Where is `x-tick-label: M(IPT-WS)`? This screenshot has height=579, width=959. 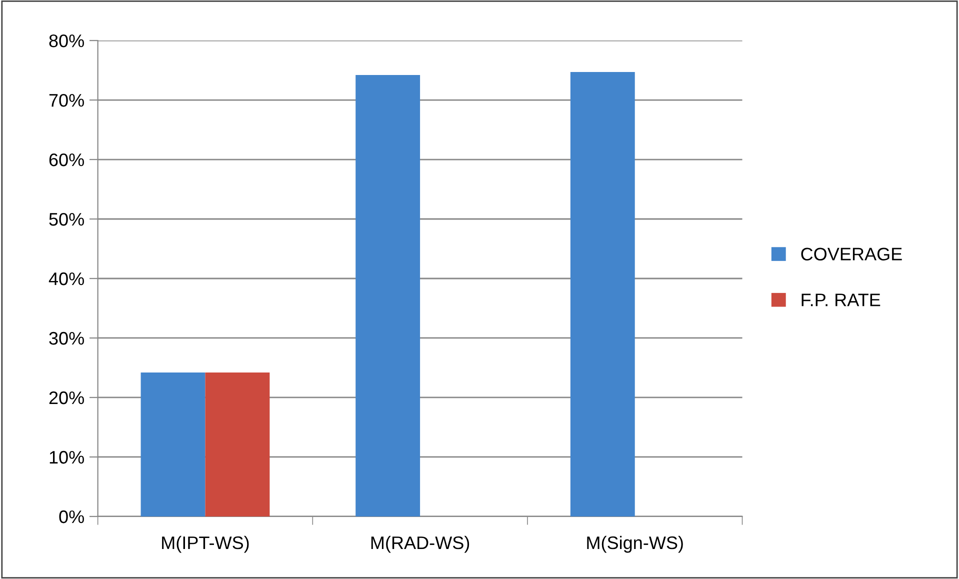
x-tick-label: M(IPT-WS) is located at coordinates (205, 544).